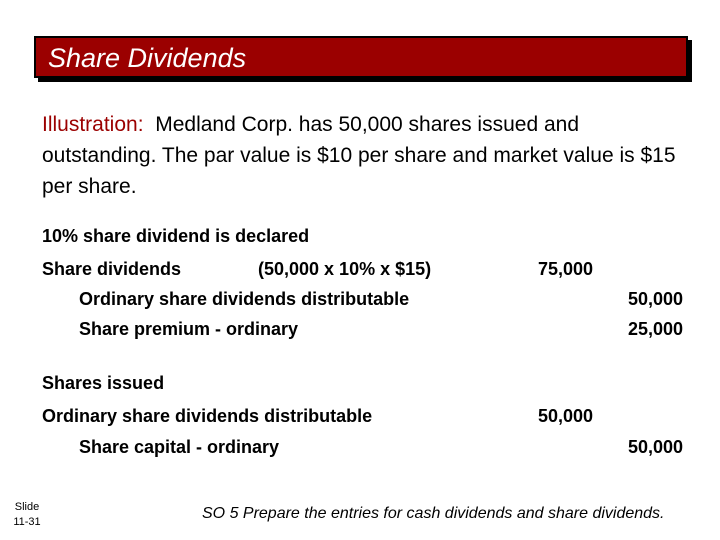 The height and width of the screenshot is (540, 720). What do you see at coordinates (207, 416) in the screenshot?
I see `issued-debit-account: Ordinary share dividends distributable` at bounding box center [207, 416].